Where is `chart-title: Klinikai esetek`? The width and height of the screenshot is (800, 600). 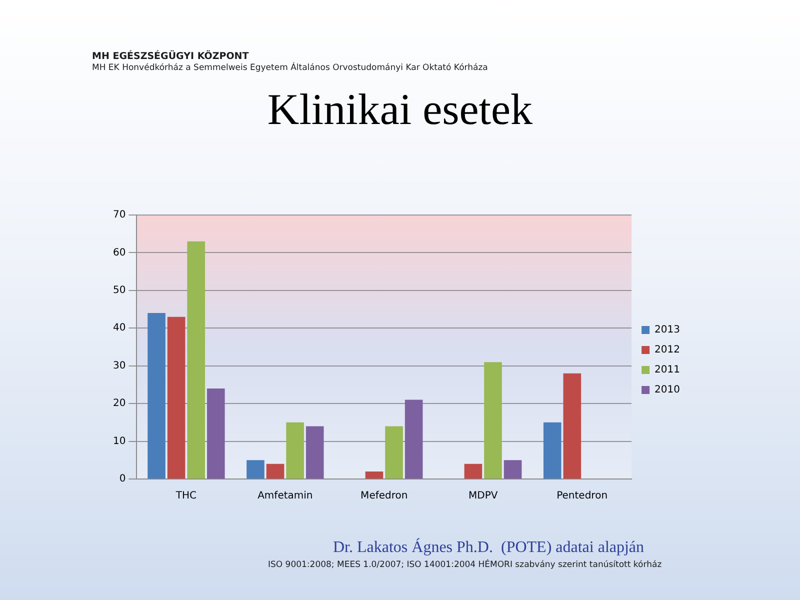
chart-title: Klinikai esetek is located at coordinates (400, 110).